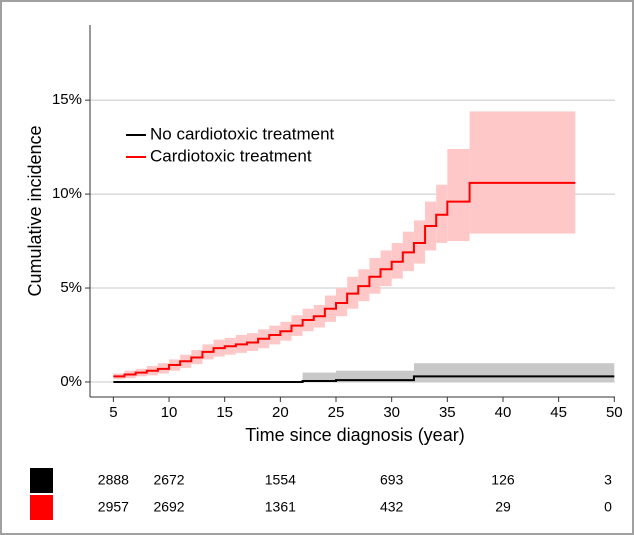  Describe the element at coordinates (71, 287) in the screenshot. I see `y-tick-label: 5%` at that location.